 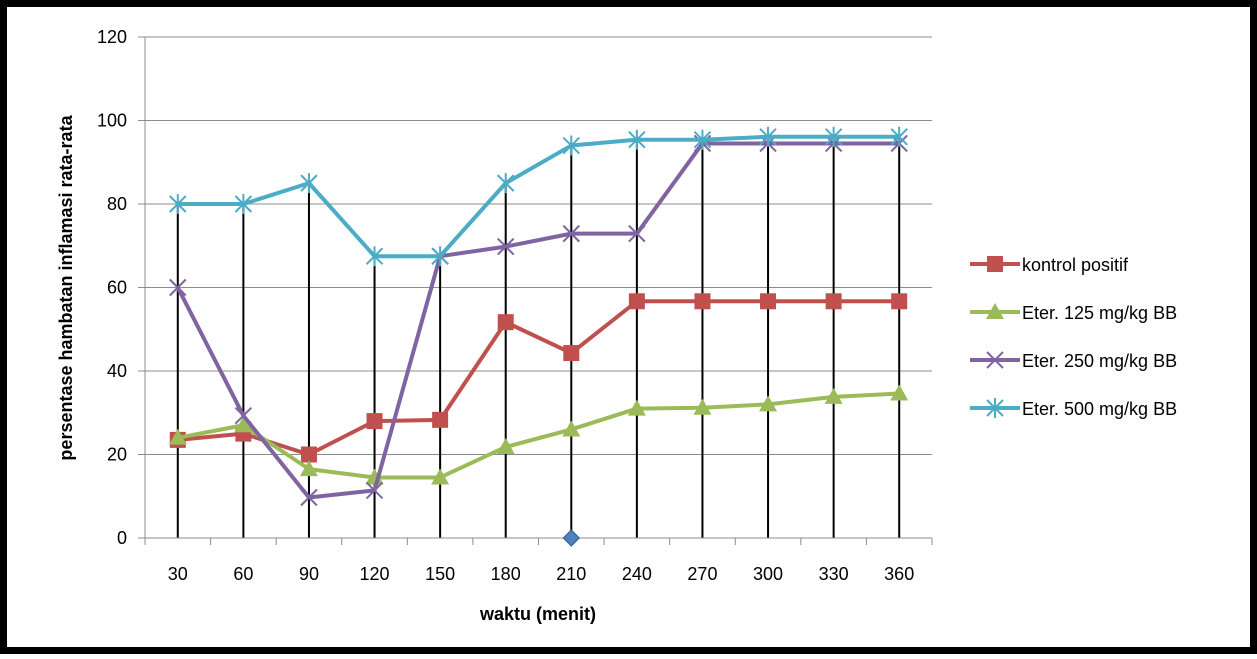 What do you see at coordinates (309, 574) in the screenshot?
I see `x-tick-label: 90` at bounding box center [309, 574].